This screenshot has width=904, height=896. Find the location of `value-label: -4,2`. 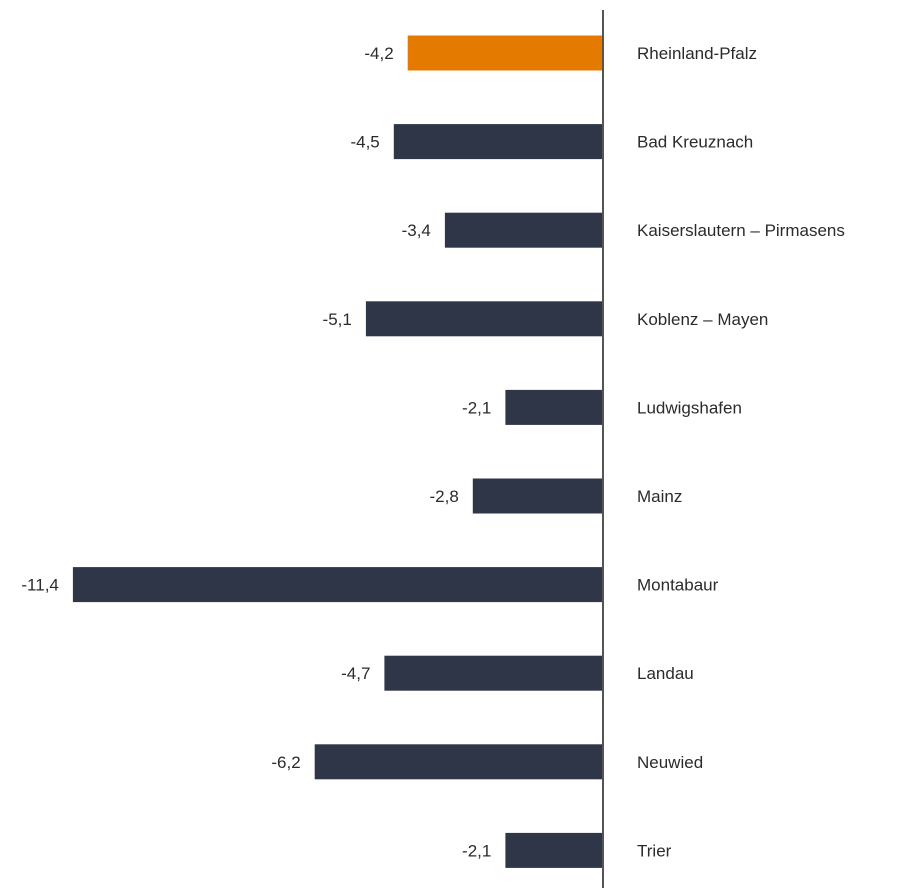

value-label: -4,2 is located at coordinates (378, 53).